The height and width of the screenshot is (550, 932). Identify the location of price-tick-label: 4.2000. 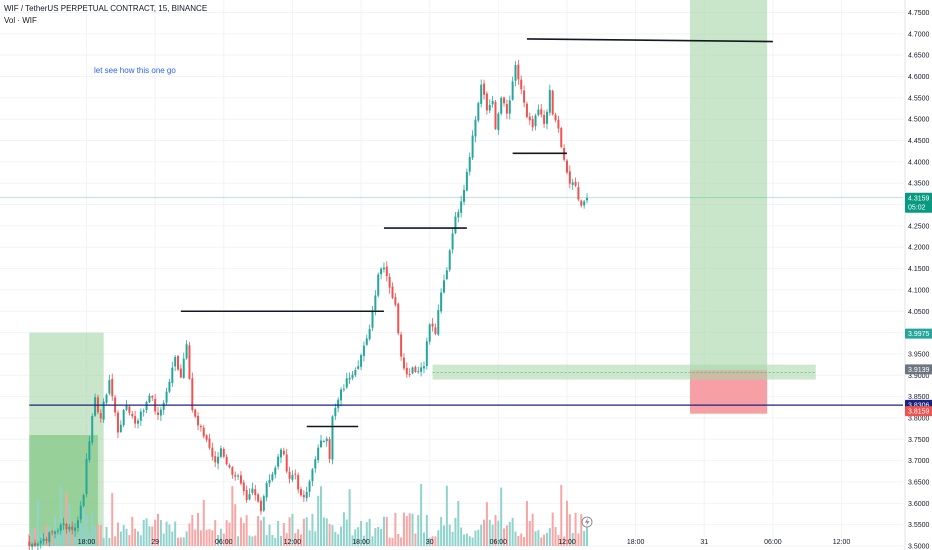
(919, 248).